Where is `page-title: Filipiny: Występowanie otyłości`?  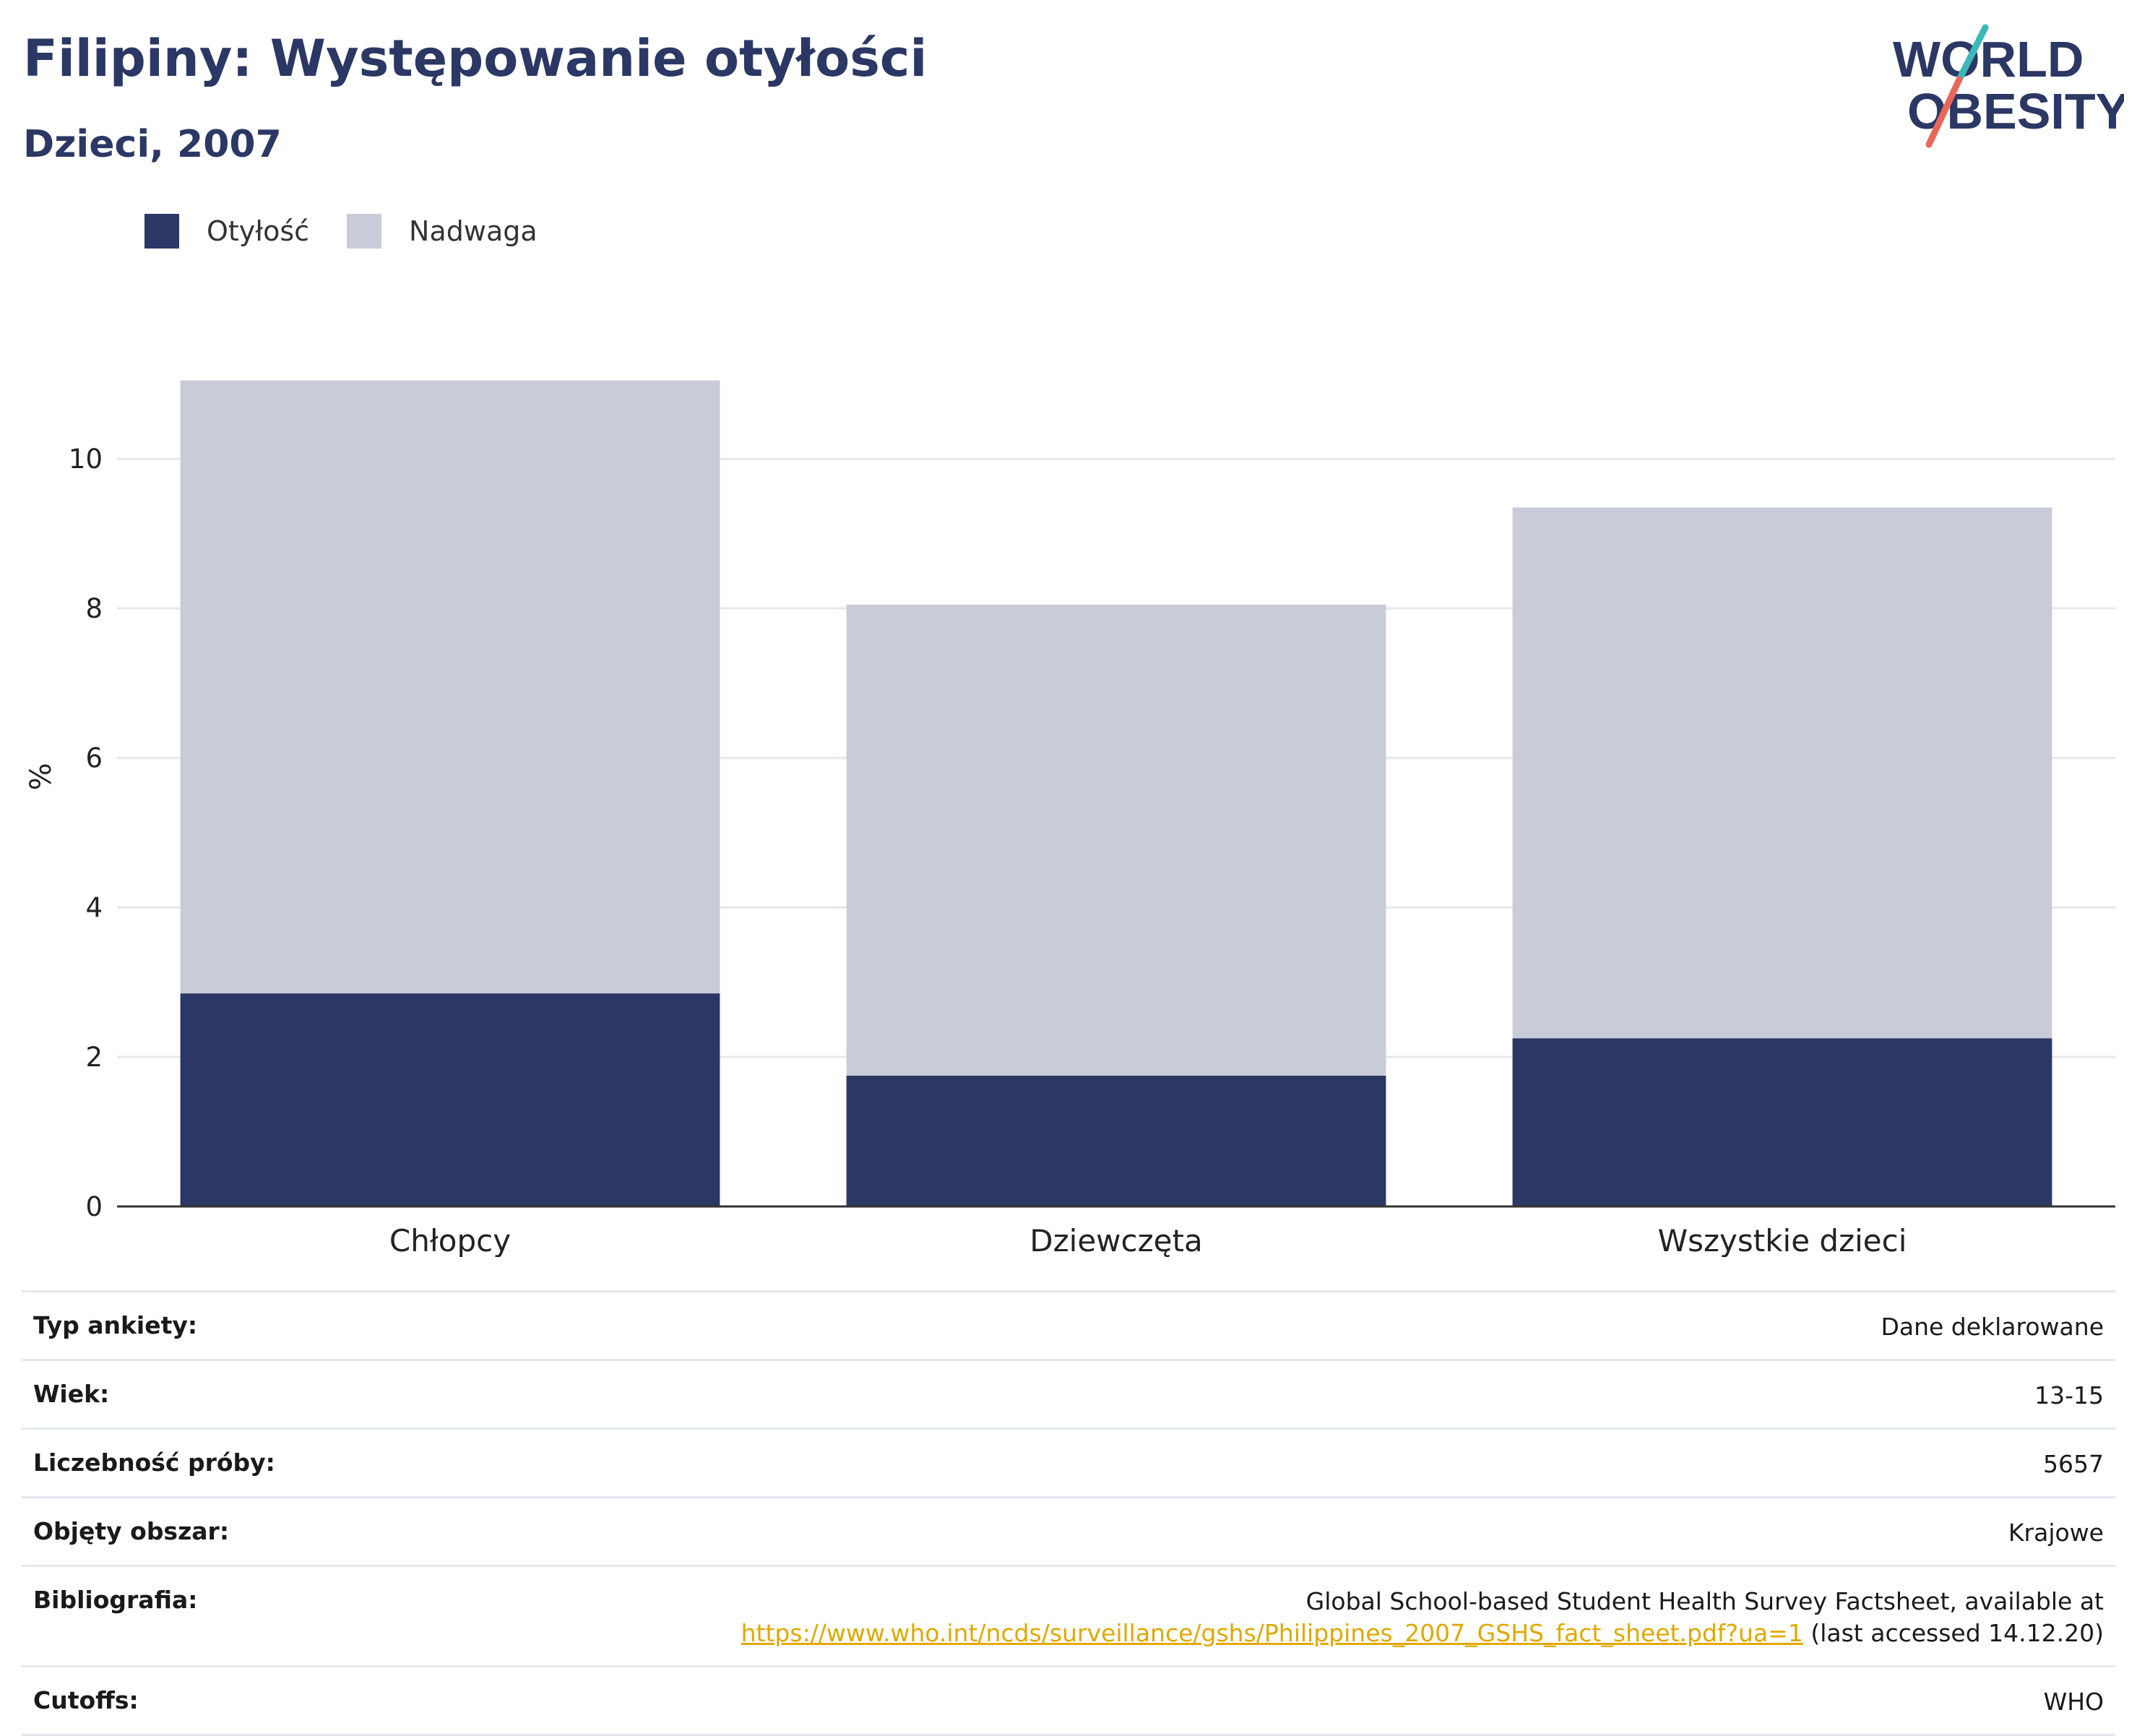
page-title: Filipiny: Występowanie otyłości is located at coordinates (475, 58).